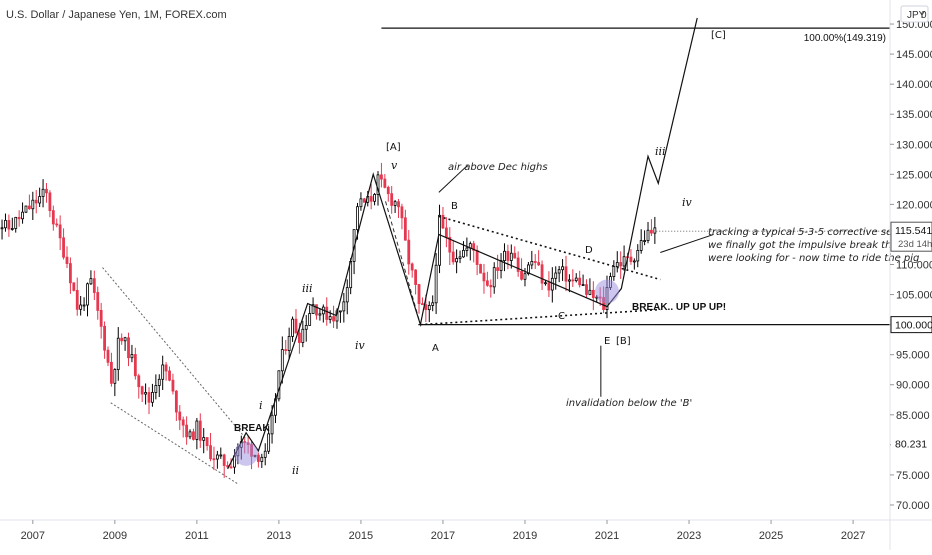  What do you see at coordinates (771, 536) in the screenshot?
I see `time-tick-label: 2025` at bounding box center [771, 536].